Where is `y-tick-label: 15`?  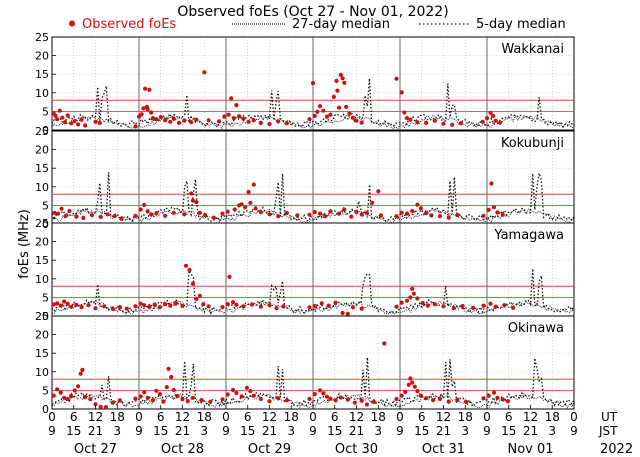
y-tick-label: 15 is located at coordinates (42, 353).